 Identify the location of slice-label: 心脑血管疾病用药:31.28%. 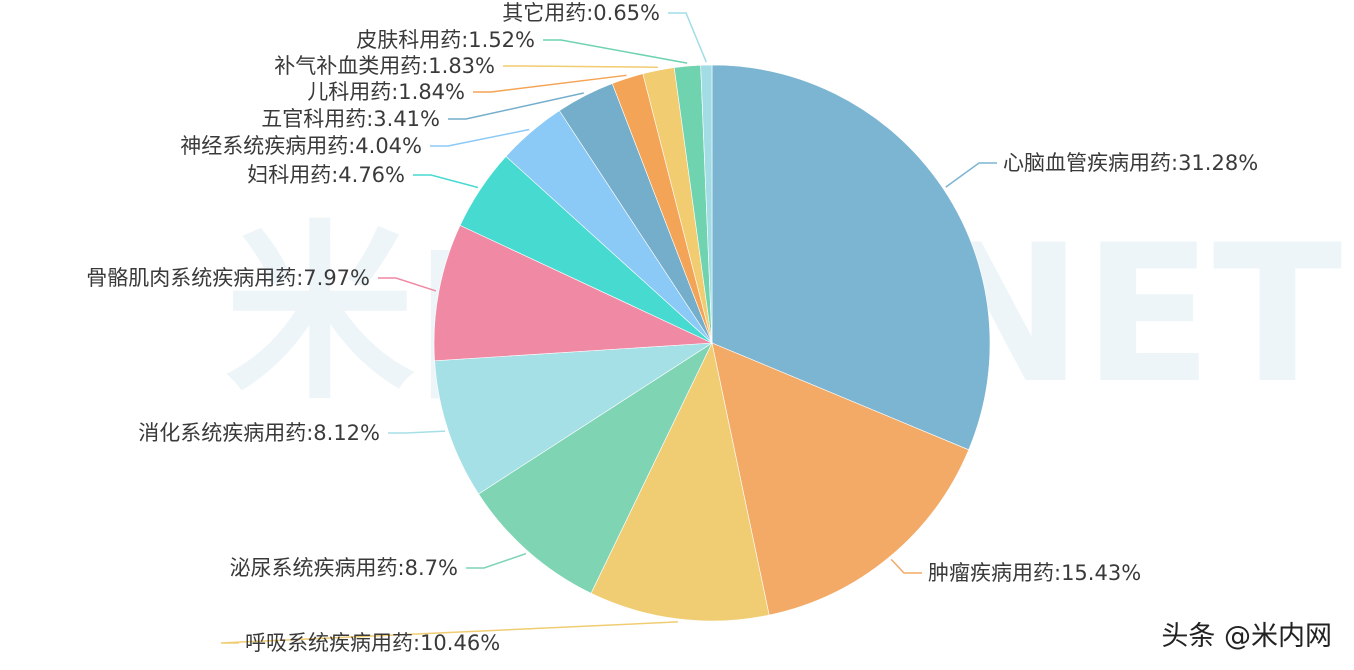
(1130, 163).